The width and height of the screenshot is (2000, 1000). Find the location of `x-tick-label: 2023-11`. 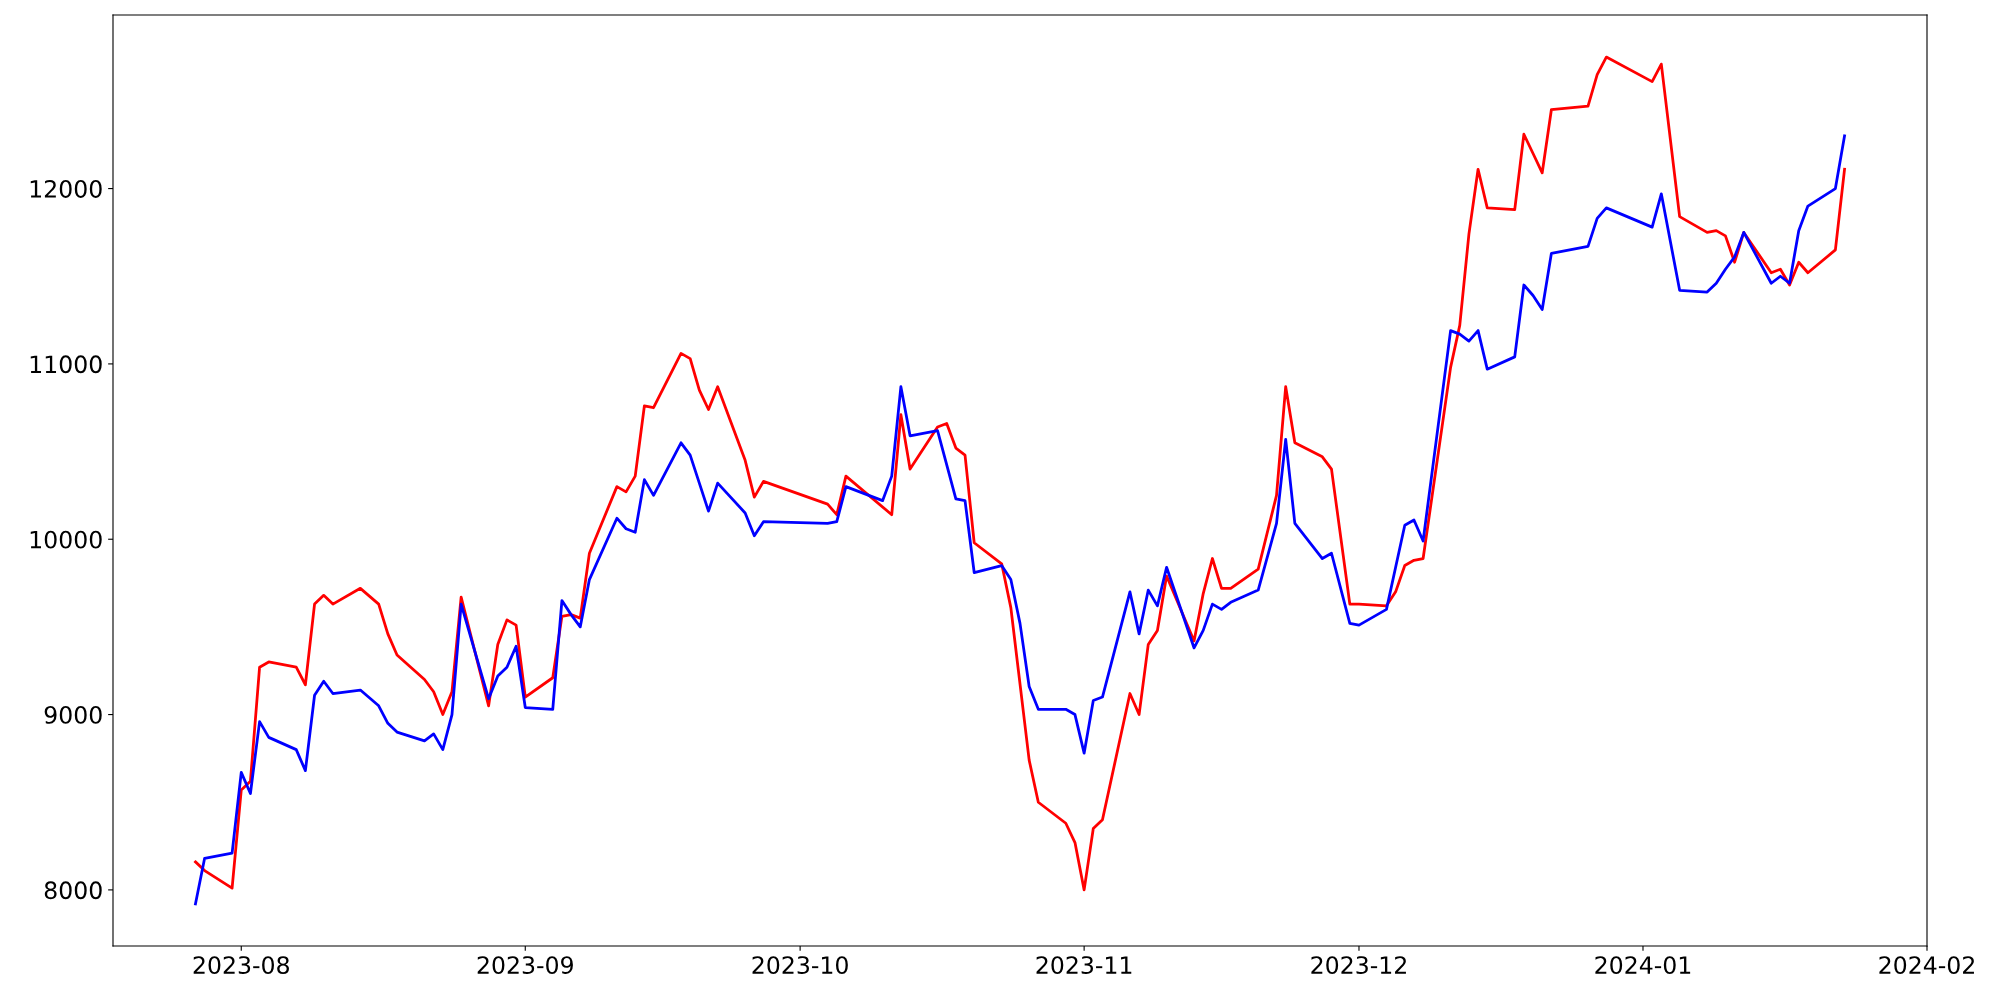

x-tick-label: 2023-11 is located at coordinates (1084, 965).